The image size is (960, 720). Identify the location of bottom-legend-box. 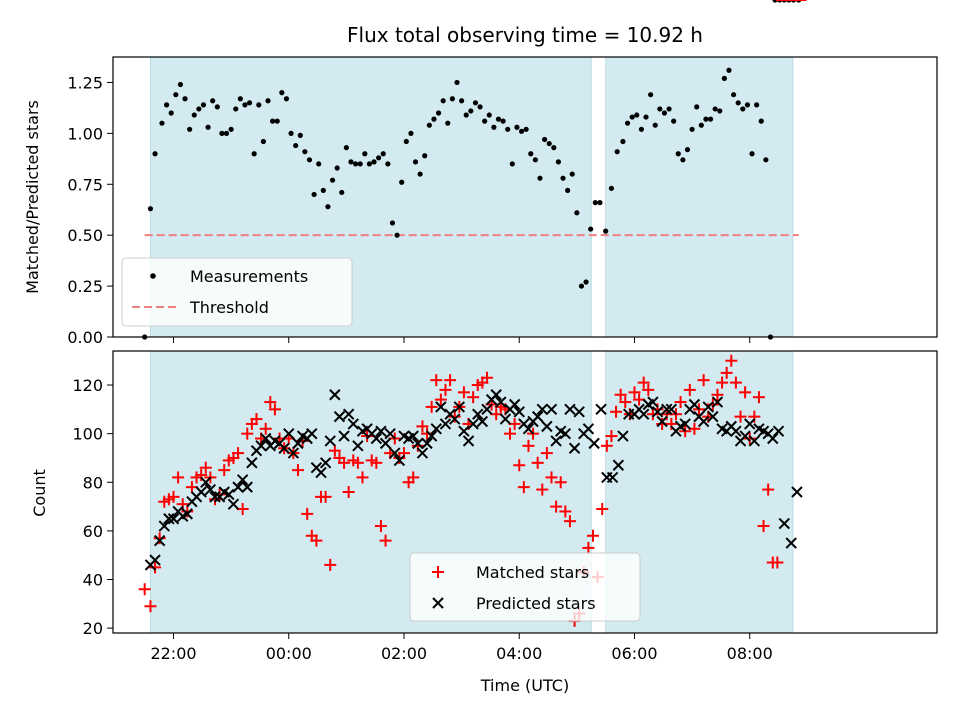
(525, 587).